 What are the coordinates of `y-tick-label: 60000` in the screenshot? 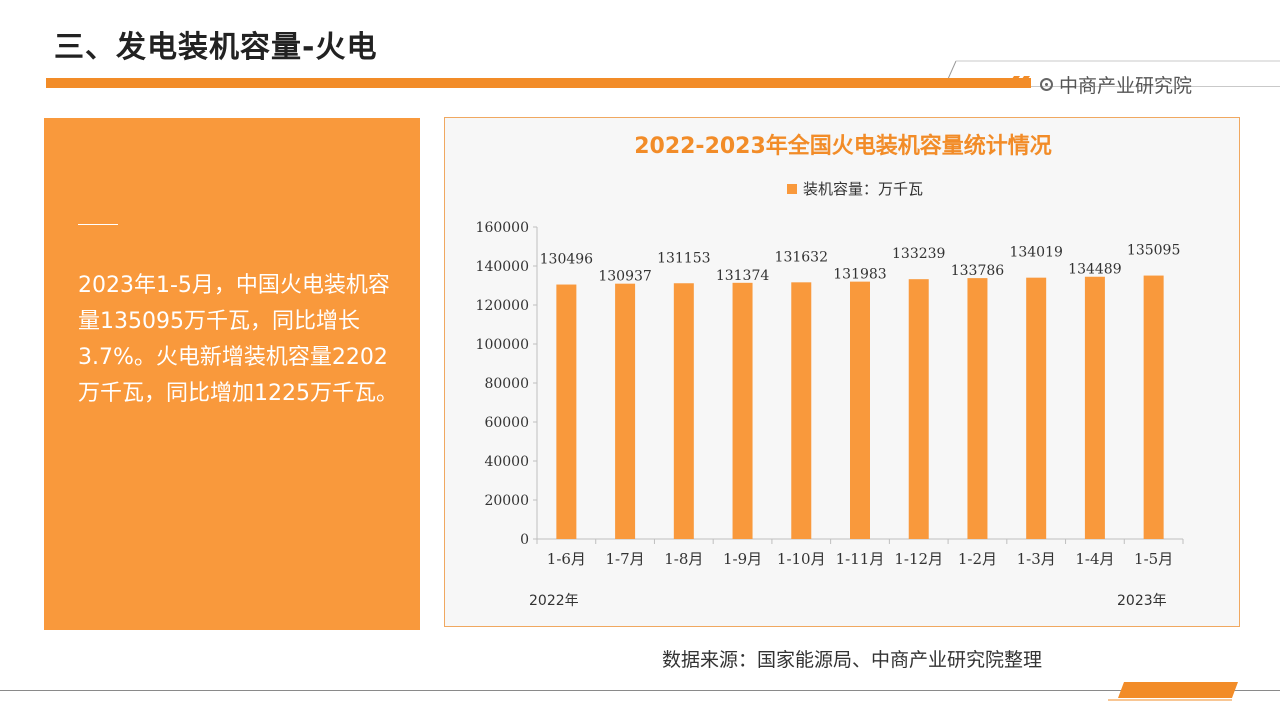 It's located at (506, 423).